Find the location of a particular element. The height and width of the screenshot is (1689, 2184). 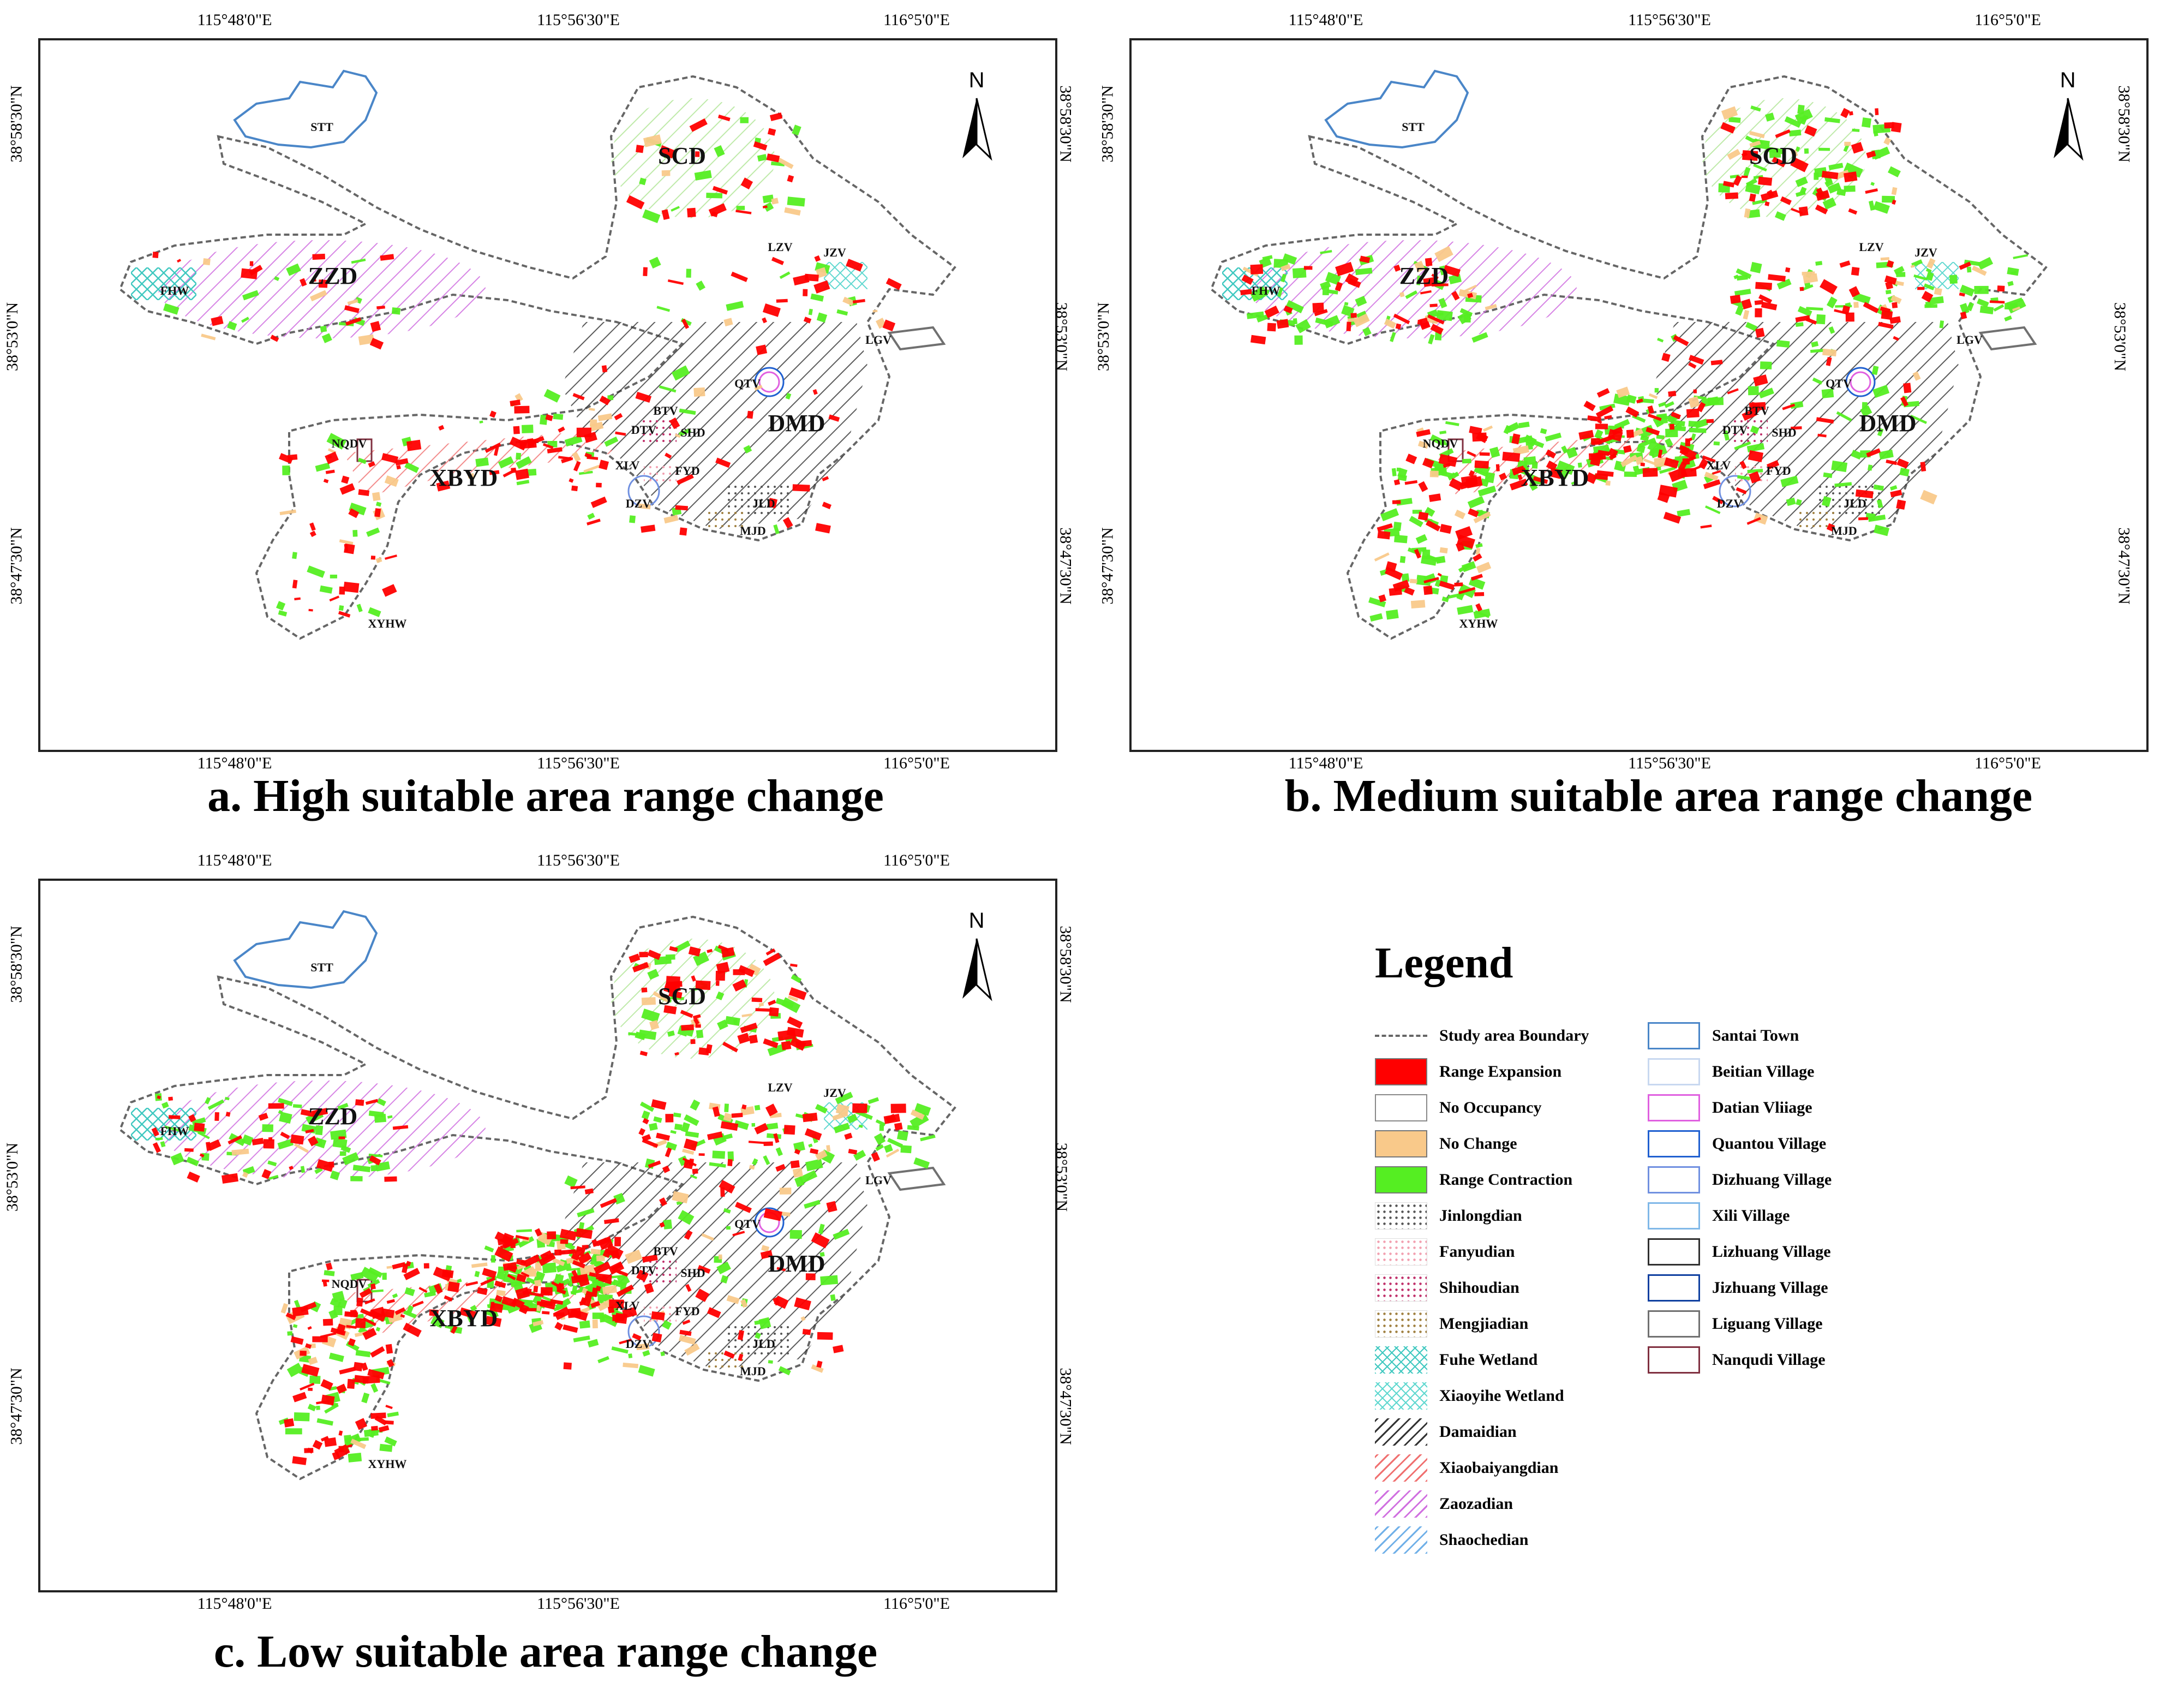

dizhuang-village-outline is located at coordinates (1735, 491).